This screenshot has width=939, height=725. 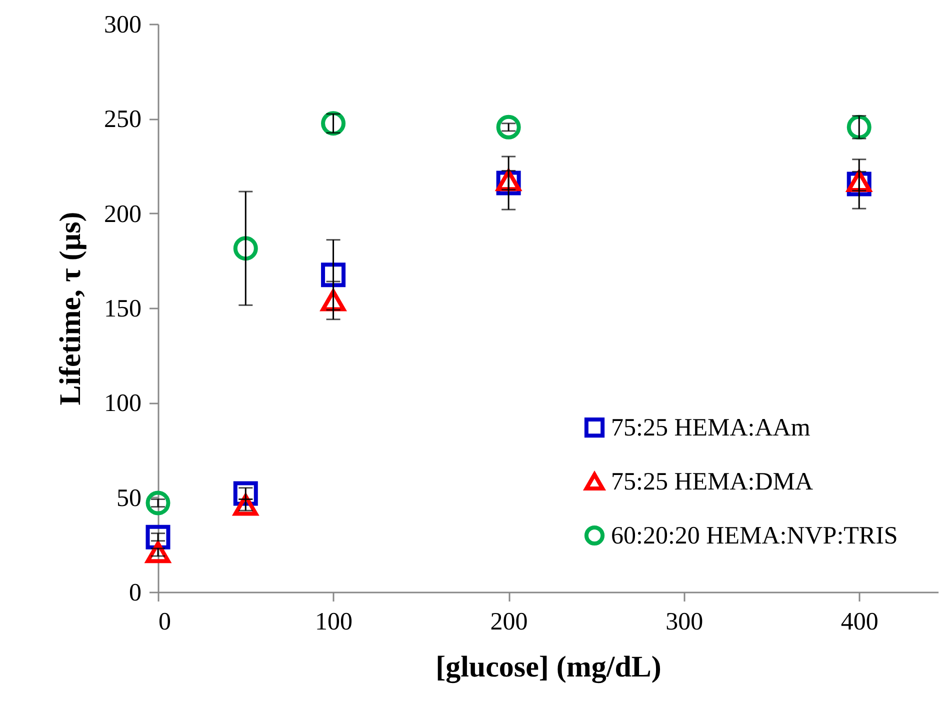 What do you see at coordinates (509, 622) in the screenshot?
I see `x-tick-label: 200` at bounding box center [509, 622].